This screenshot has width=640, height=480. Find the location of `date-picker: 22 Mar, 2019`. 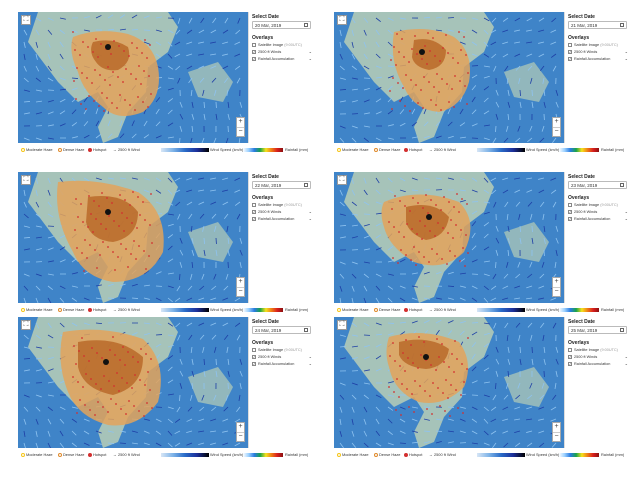

date-picker: 22 Mar, 2019 is located at coordinates (281, 185).